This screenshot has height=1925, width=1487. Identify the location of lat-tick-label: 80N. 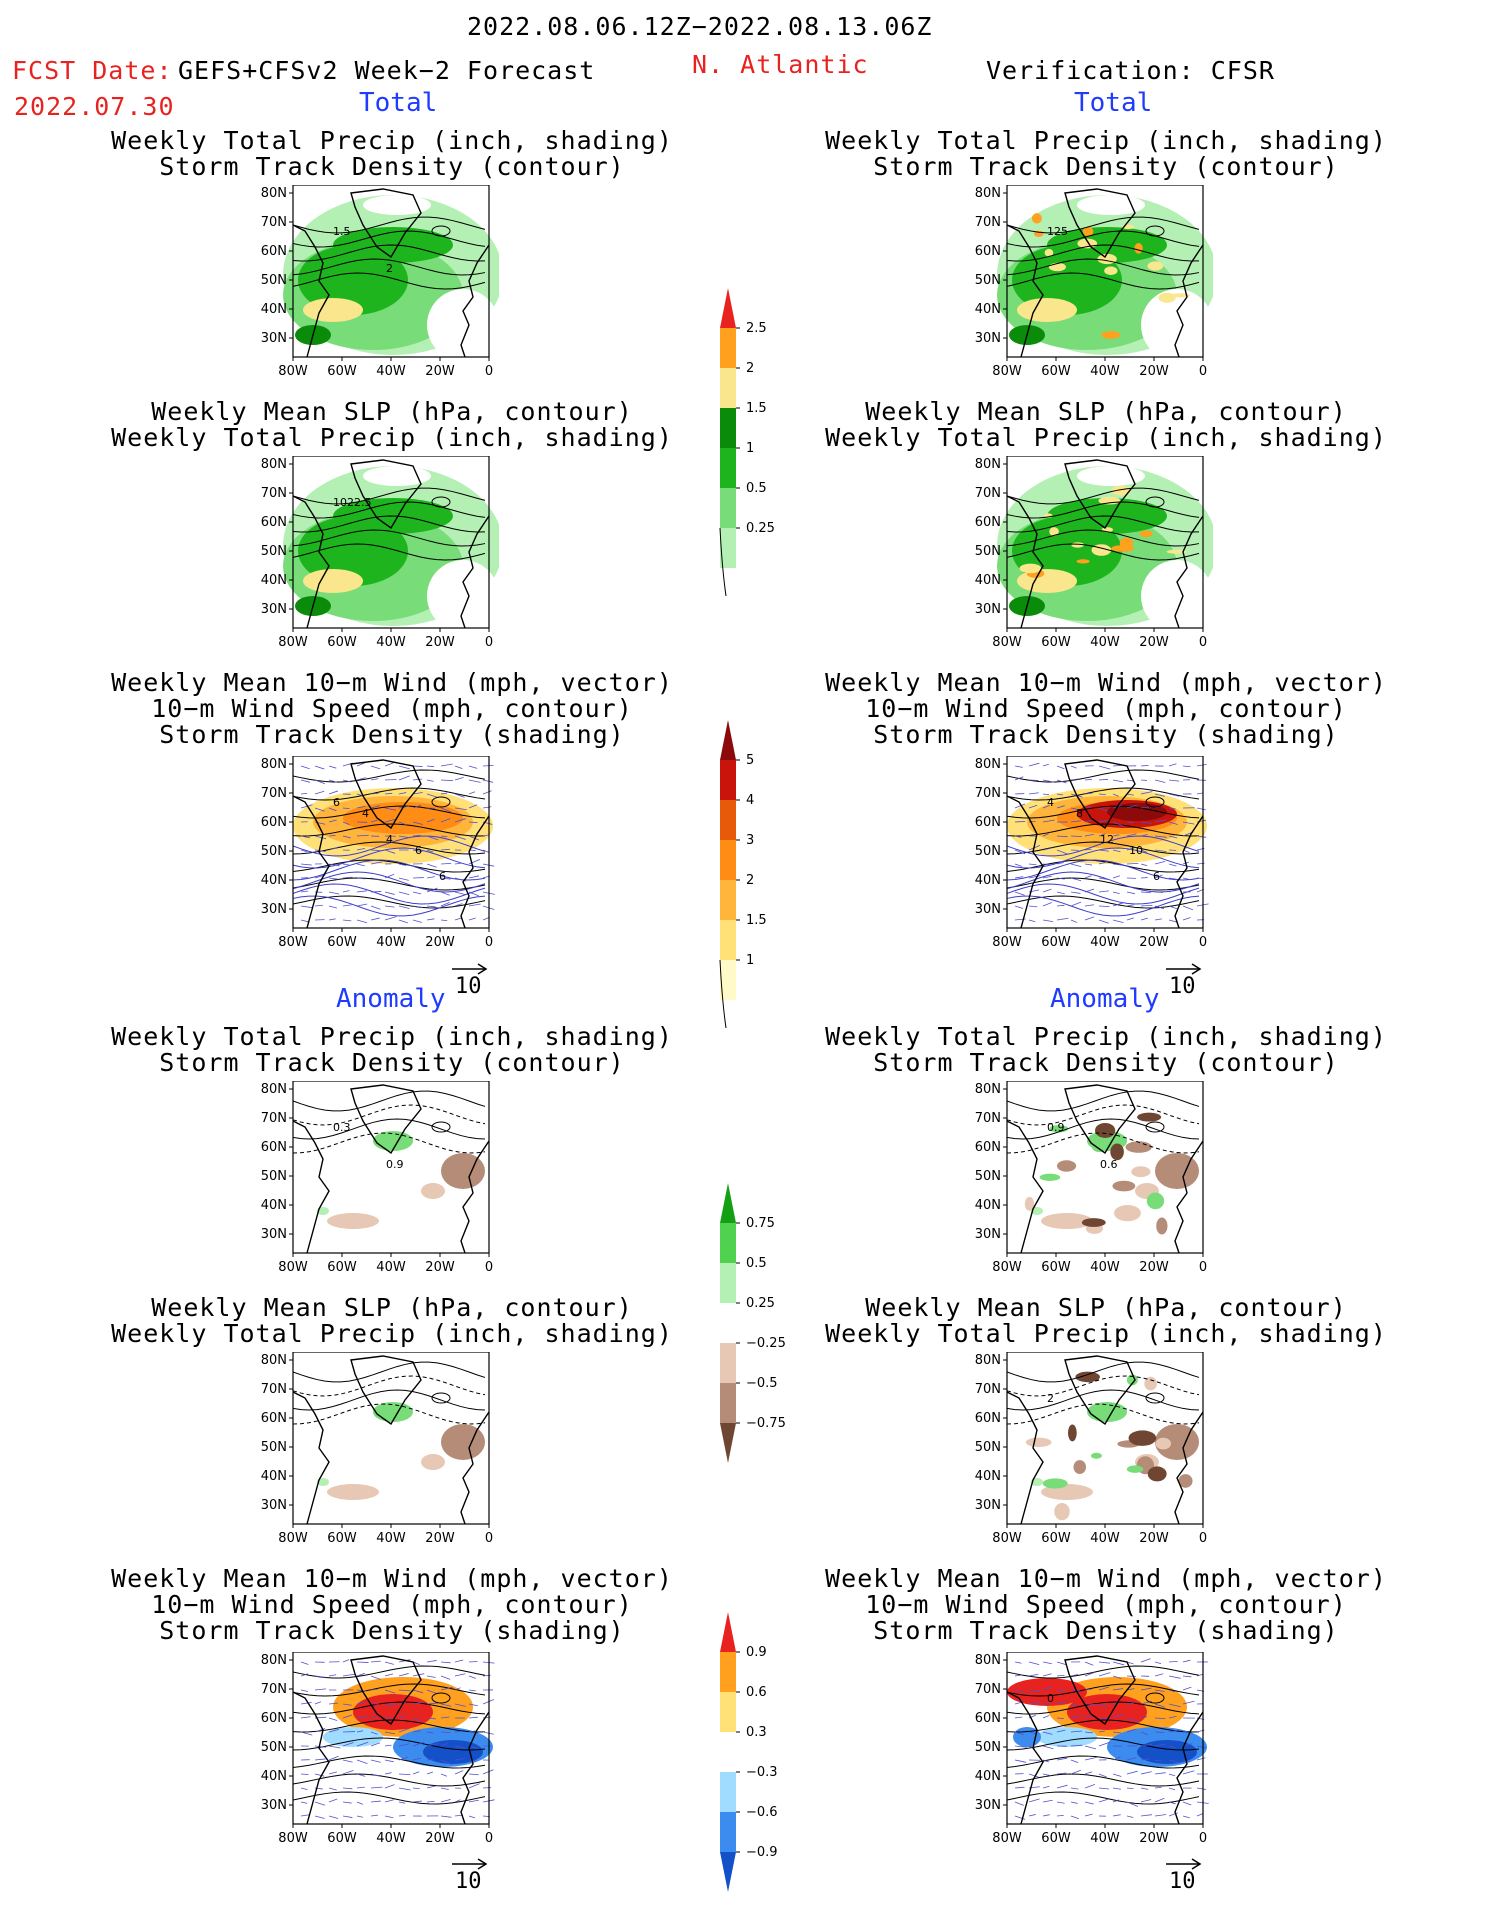
(274, 464).